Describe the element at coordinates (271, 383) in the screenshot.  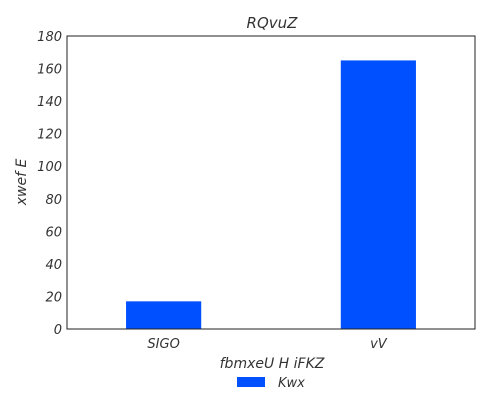
I see `legend: Kwx` at that location.